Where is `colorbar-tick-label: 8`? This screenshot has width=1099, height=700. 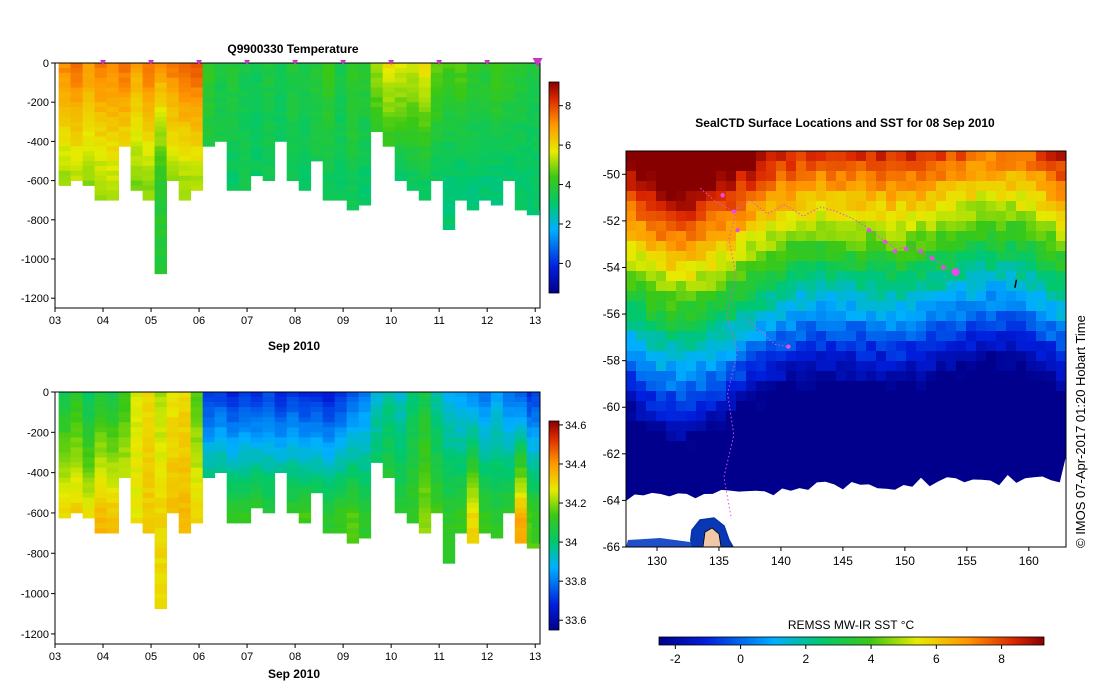
colorbar-tick-label: 8 is located at coordinates (568, 107).